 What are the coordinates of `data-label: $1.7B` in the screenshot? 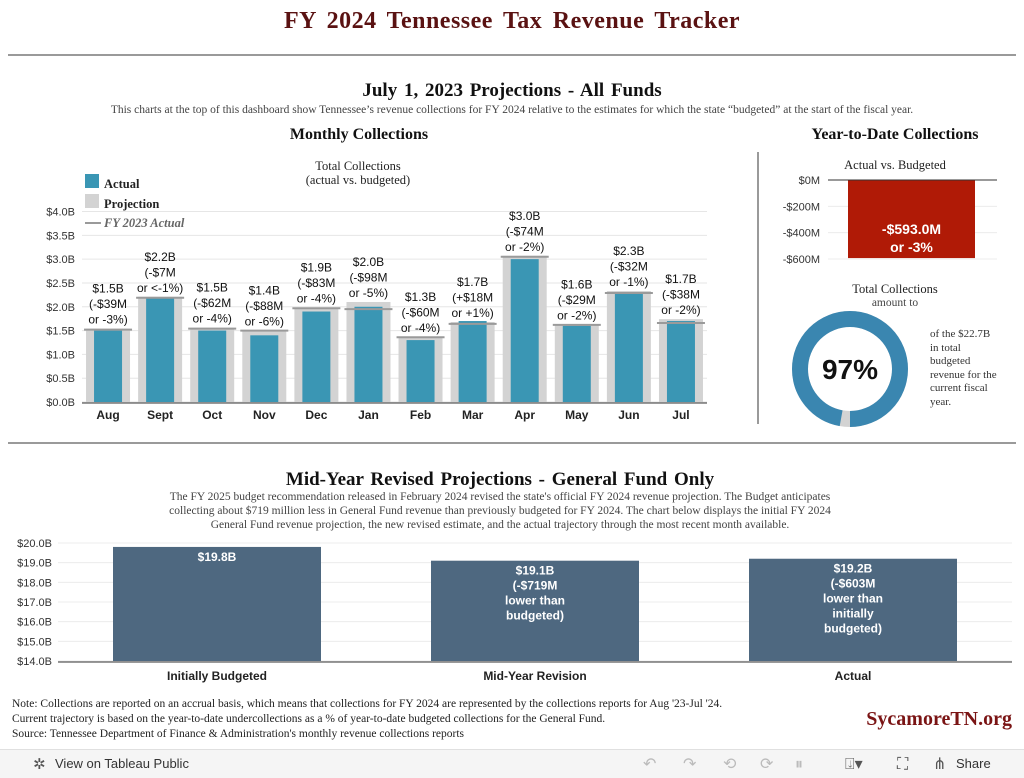 It's located at (472, 282).